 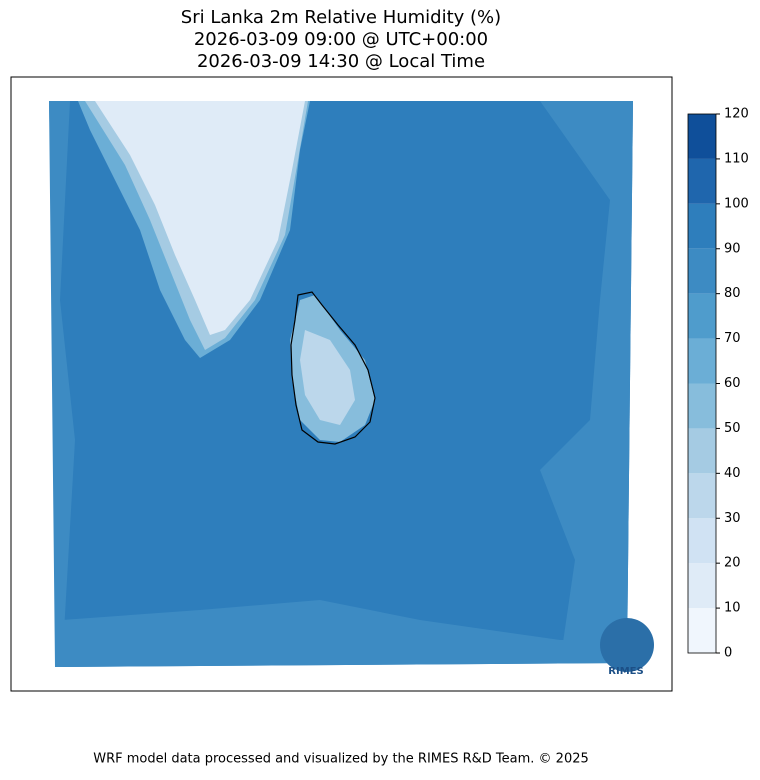 I want to click on title-line: 2026-03-09 09:00 @ UTC+00:00, so click(x=341, y=39).